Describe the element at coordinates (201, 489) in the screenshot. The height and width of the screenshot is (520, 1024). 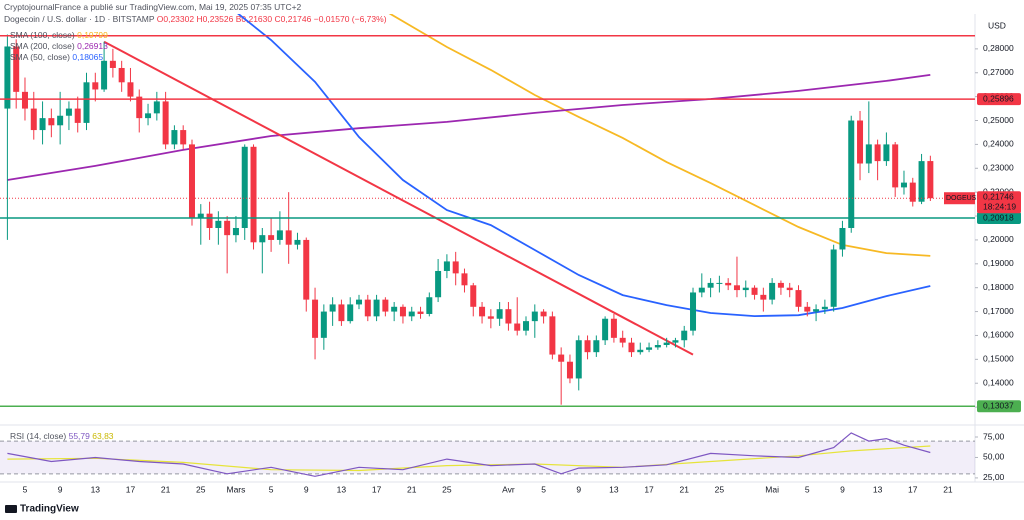
I see `x-tick-label: 25` at that location.